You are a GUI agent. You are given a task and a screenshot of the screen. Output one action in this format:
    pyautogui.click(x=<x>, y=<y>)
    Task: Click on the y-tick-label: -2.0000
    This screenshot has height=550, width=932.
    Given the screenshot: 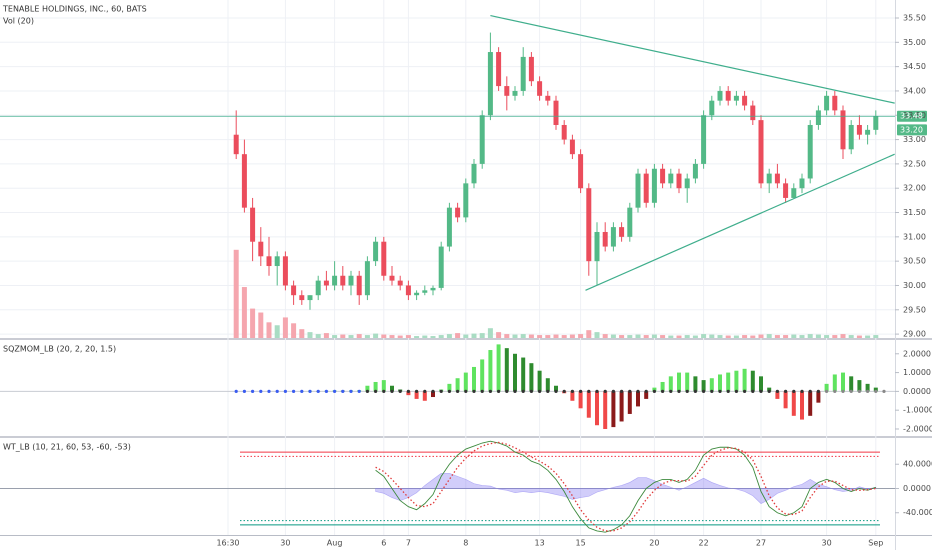 What is the action you would take?
    pyautogui.click(x=917, y=428)
    